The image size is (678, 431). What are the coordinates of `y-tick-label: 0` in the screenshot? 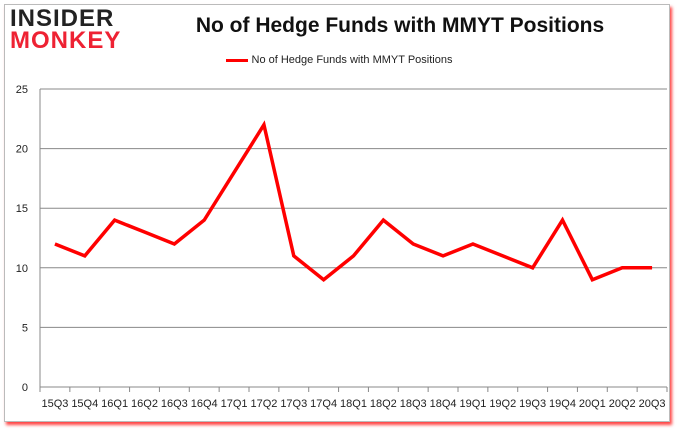 It's located at (25, 388).